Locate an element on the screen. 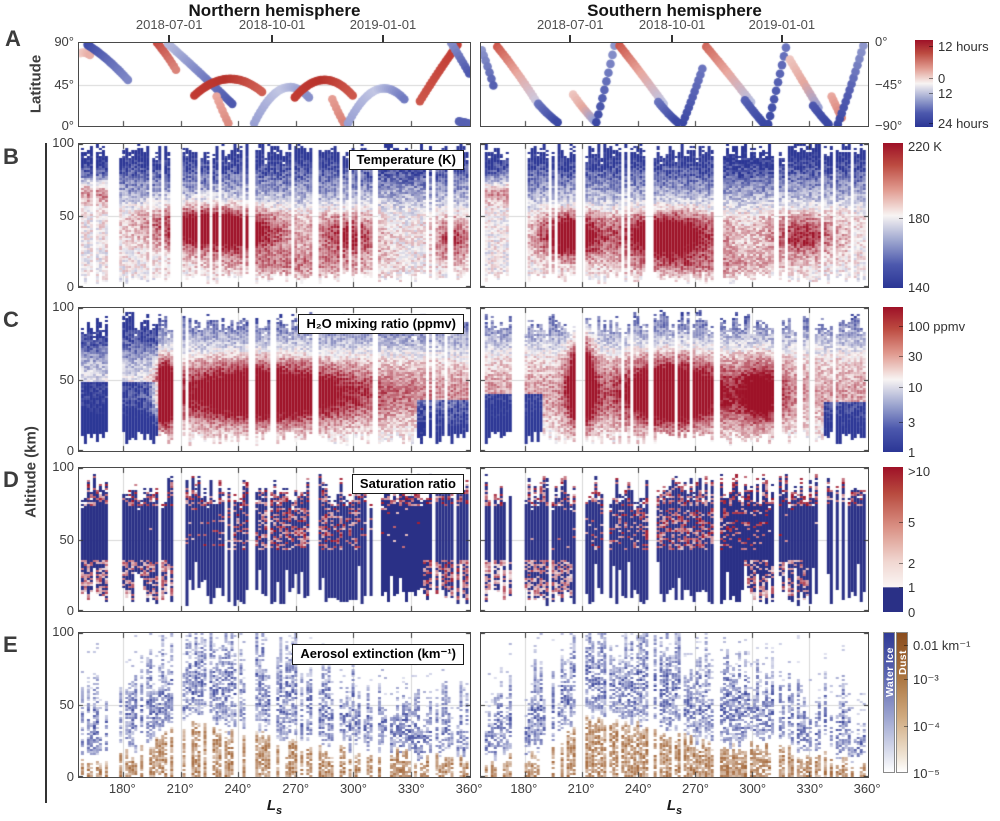  panel-b-south-plot is located at coordinates (674, 215).